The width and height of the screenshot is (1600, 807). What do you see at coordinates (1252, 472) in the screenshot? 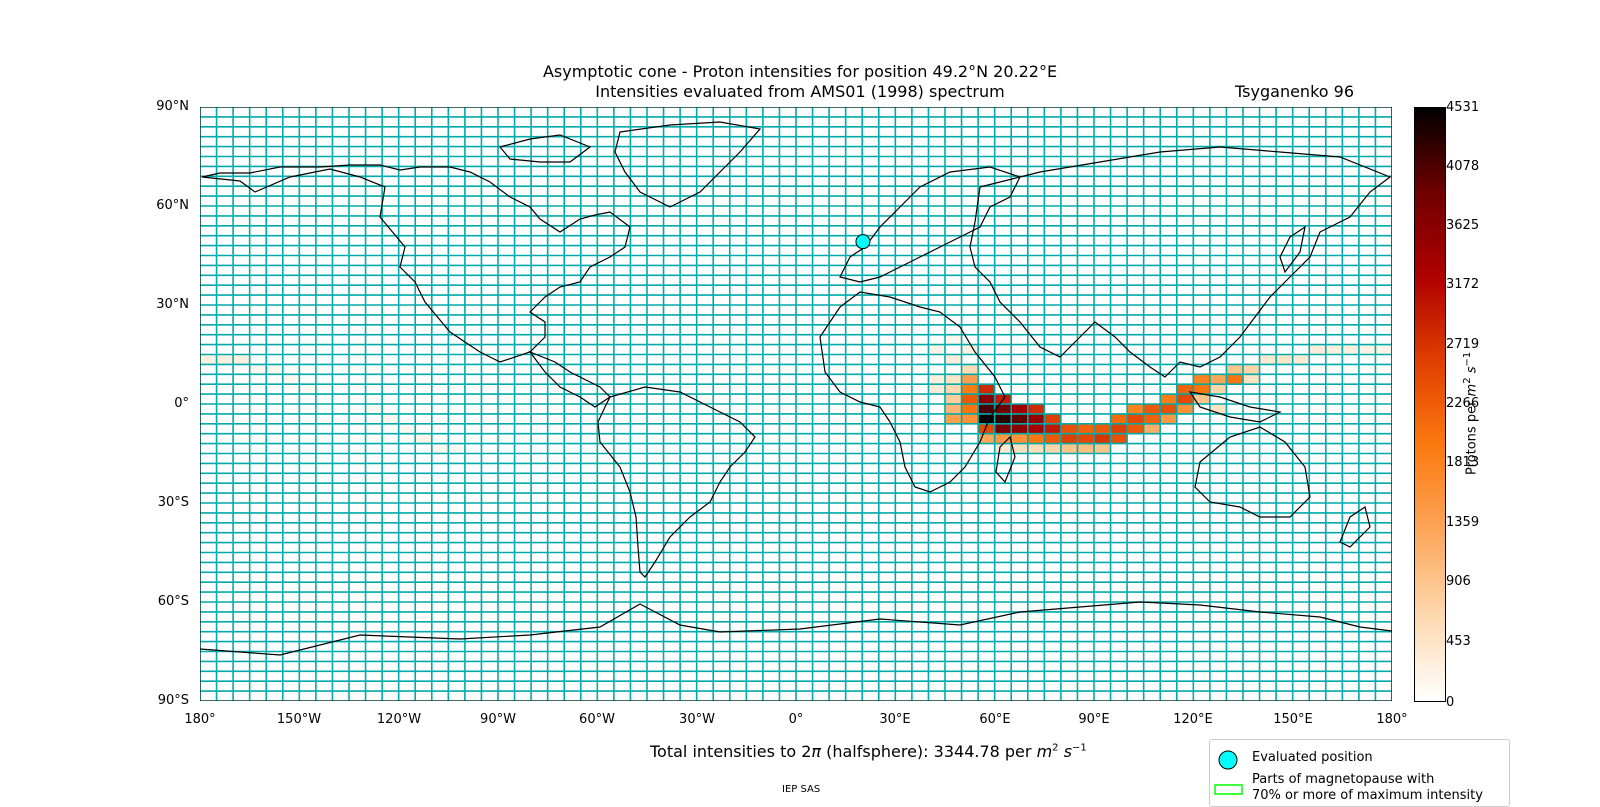
I see `coast-australia` at bounding box center [1252, 472].